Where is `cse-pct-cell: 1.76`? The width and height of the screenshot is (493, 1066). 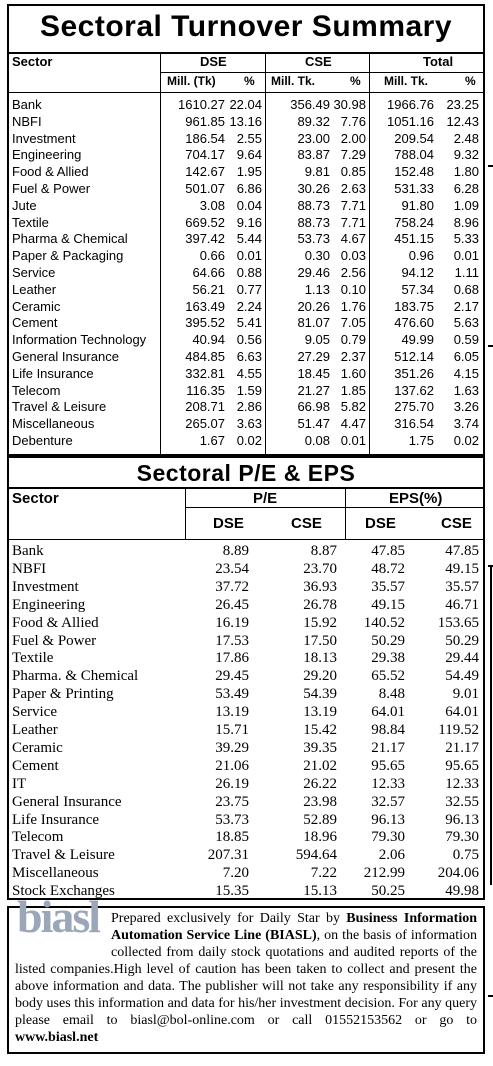 cse-pct-cell: 1.76 is located at coordinates (353, 306).